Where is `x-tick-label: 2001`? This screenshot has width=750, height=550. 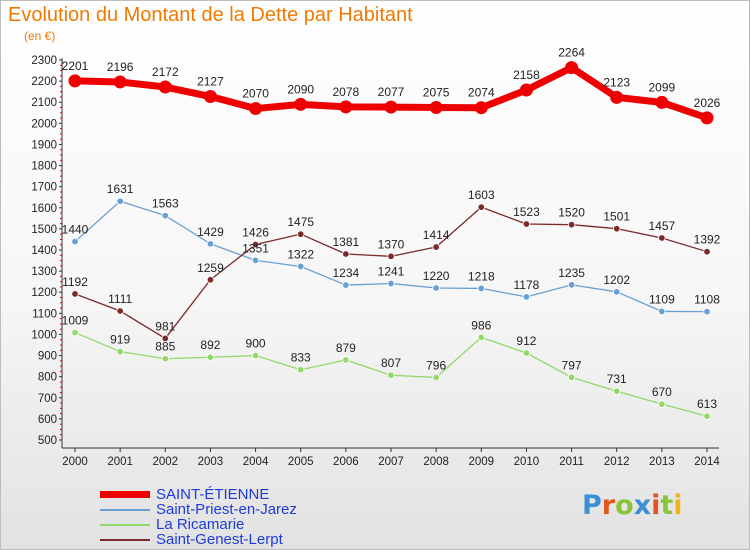 x-tick-label: 2001 is located at coordinates (120, 462).